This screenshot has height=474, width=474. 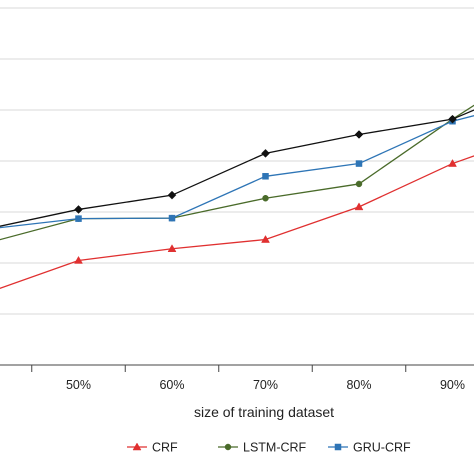 I want to click on x-axis-title: size of training dataset, so click(x=264, y=412).